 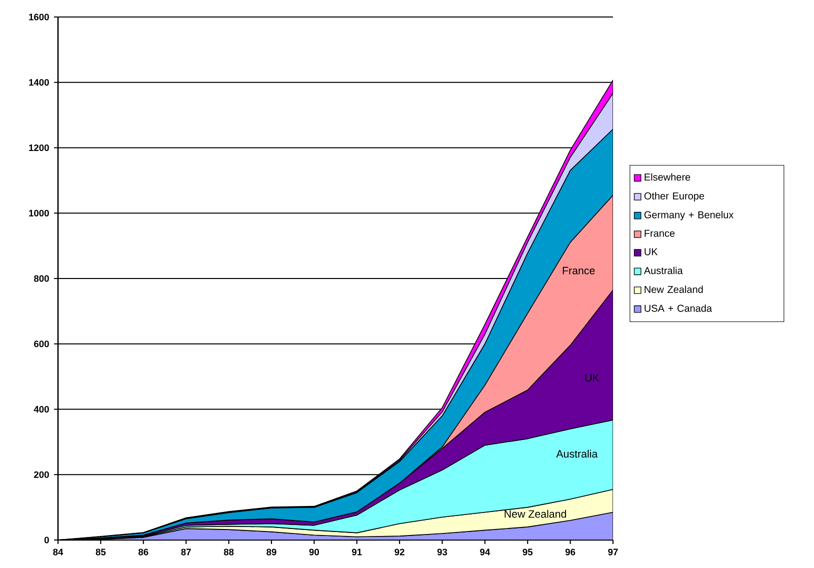 I want to click on annotation: Australia, so click(x=577, y=454).